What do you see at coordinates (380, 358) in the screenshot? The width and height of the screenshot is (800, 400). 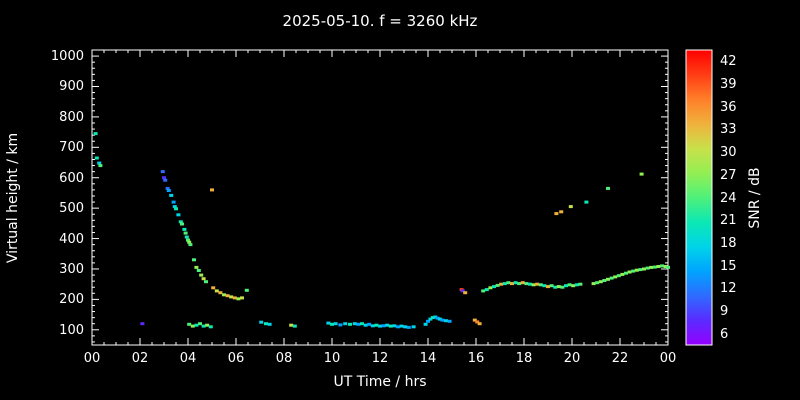 I see `x-tick-label: 12` at bounding box center [380, 358].